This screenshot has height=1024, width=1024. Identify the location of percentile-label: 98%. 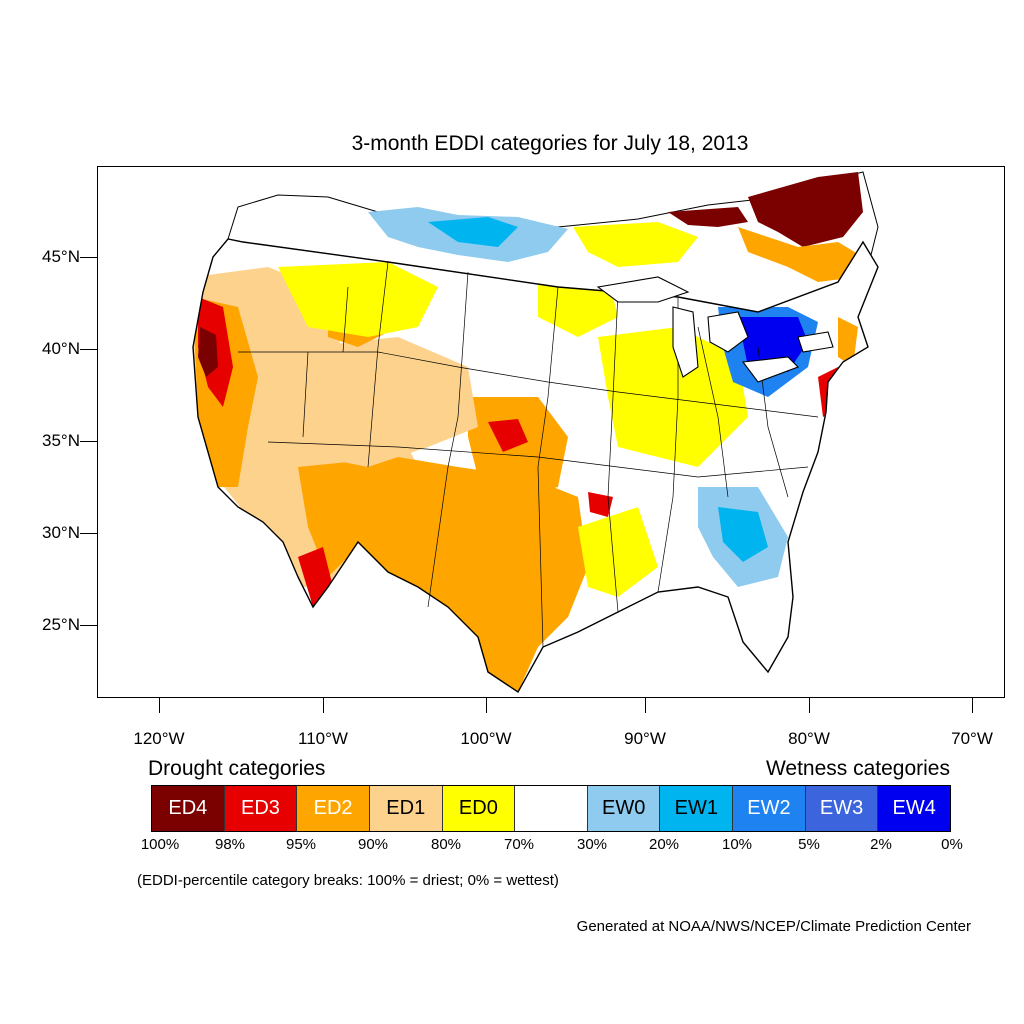
(230, 844).